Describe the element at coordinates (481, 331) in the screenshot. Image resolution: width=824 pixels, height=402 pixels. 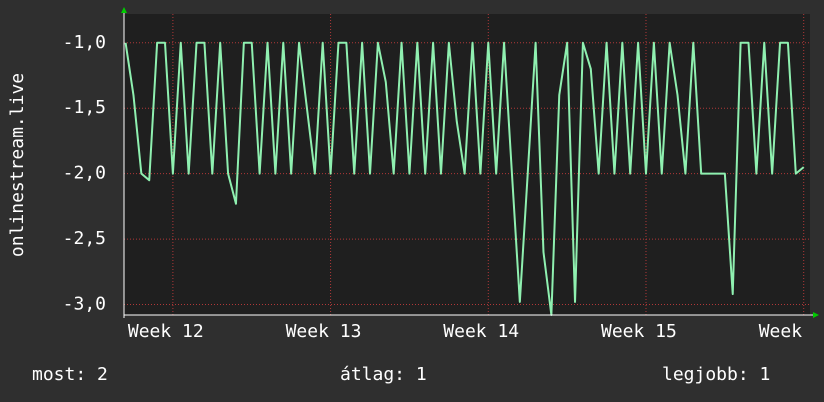
I see `x-tick-label: Week 14` at that location.